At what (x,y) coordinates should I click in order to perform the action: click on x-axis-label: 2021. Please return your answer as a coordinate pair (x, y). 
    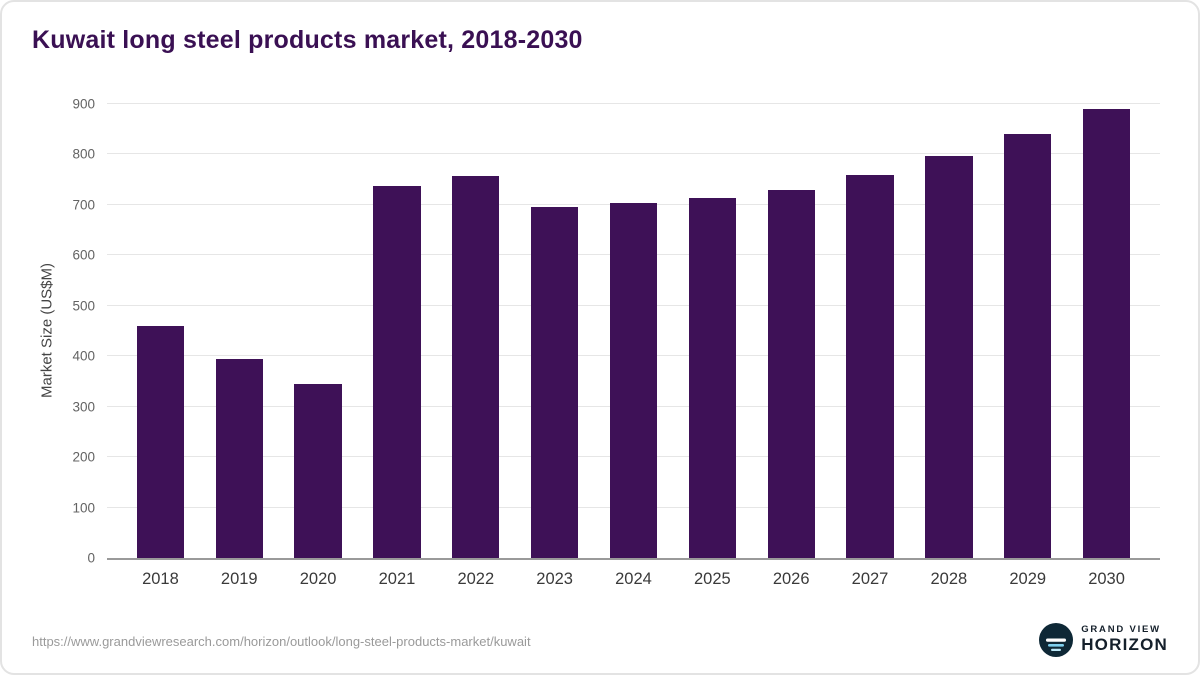
    Looking at the image, I should click on (397, 579).